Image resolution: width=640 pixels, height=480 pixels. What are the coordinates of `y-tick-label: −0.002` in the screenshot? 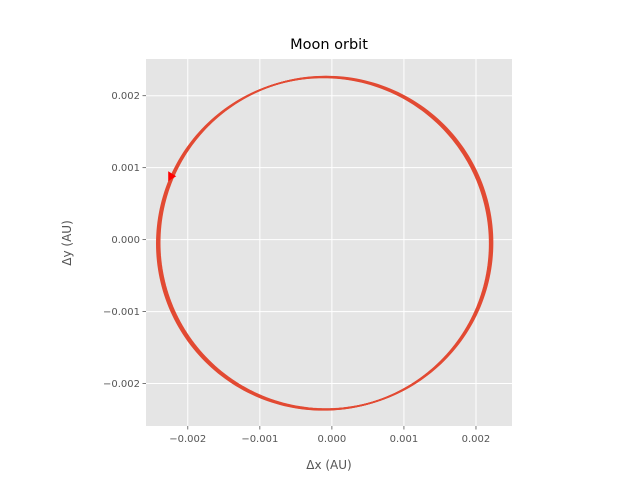 It's located at (121, 384).